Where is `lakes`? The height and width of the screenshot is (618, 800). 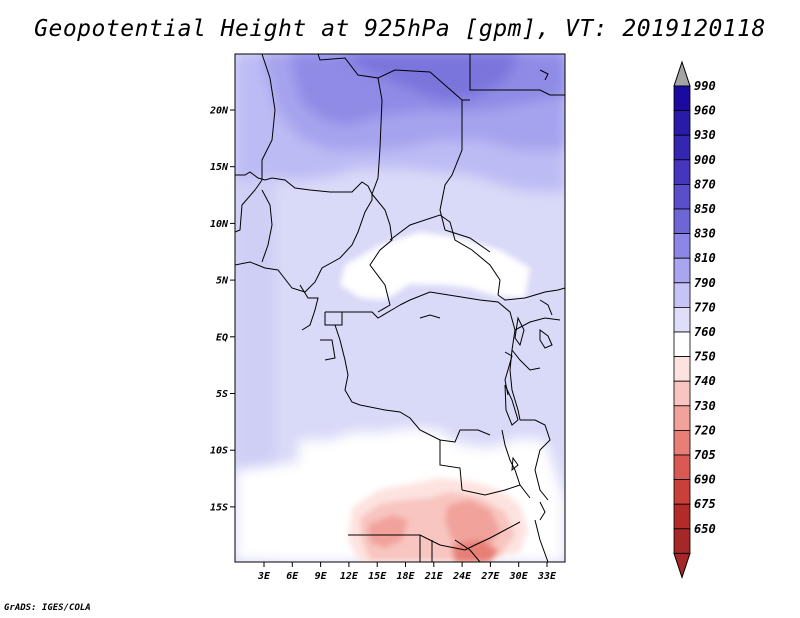 lakes is located at coordinates (486, 295).